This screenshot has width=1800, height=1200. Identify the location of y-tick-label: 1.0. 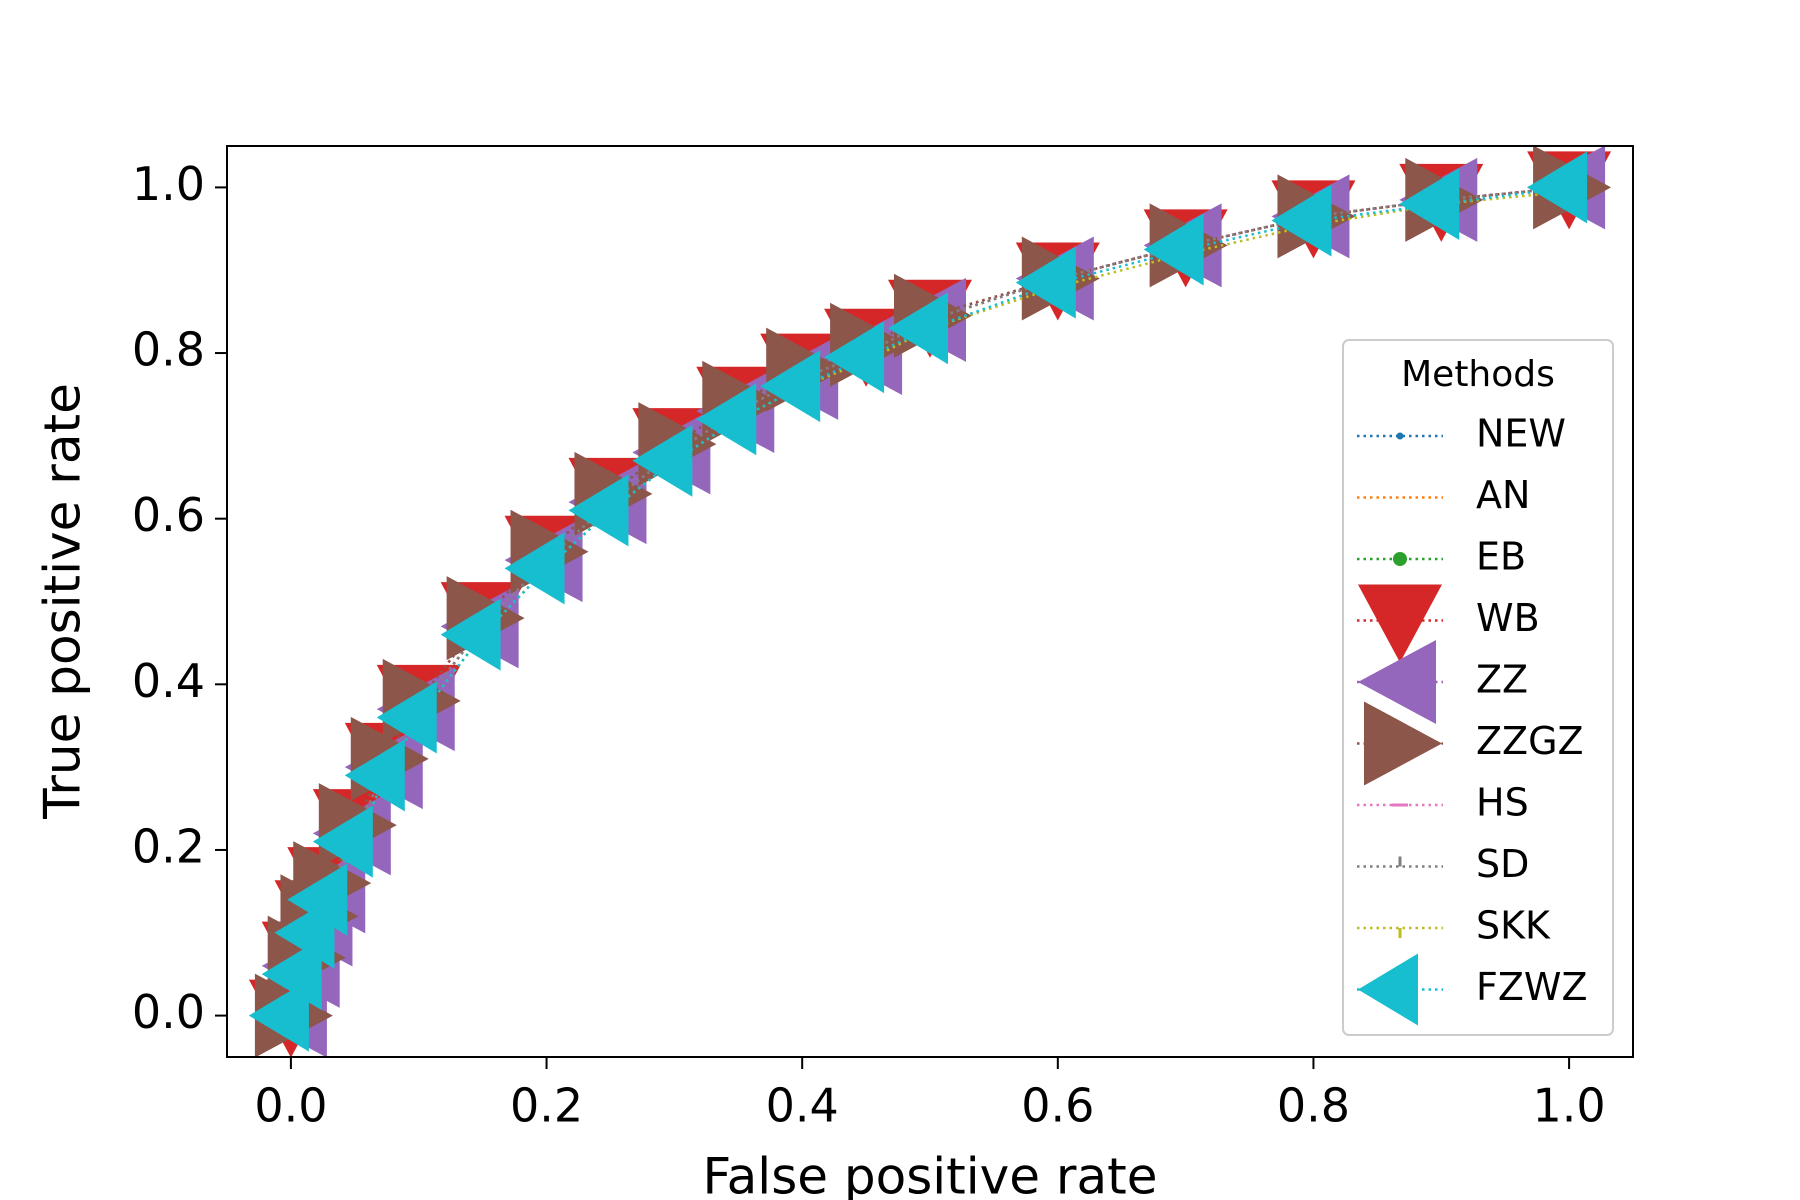
(168, 184).